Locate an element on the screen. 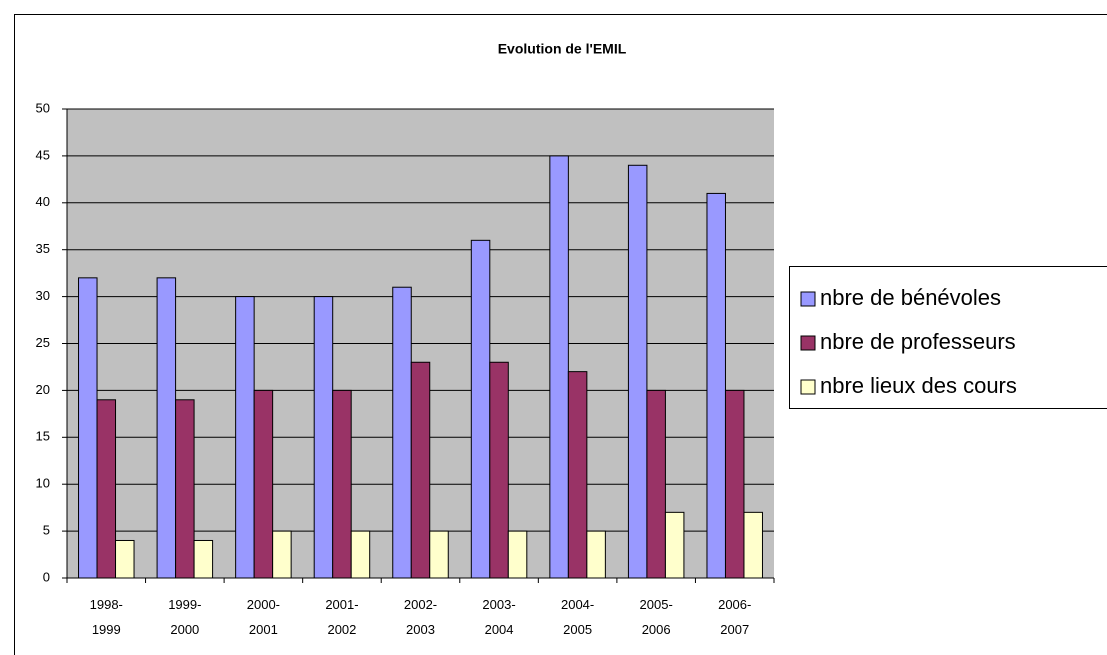  y-tick-label: 40 is located at coordinates (43, 201).